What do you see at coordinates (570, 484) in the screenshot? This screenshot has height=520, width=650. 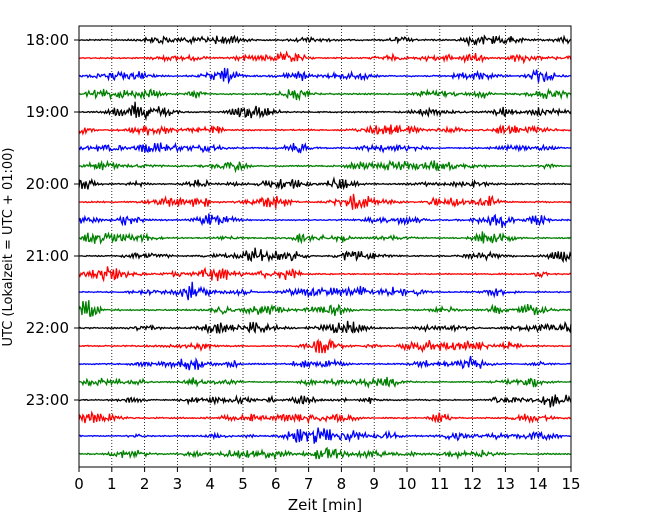 I see `x-tick-label: 15` at bounding box center [570, 484].